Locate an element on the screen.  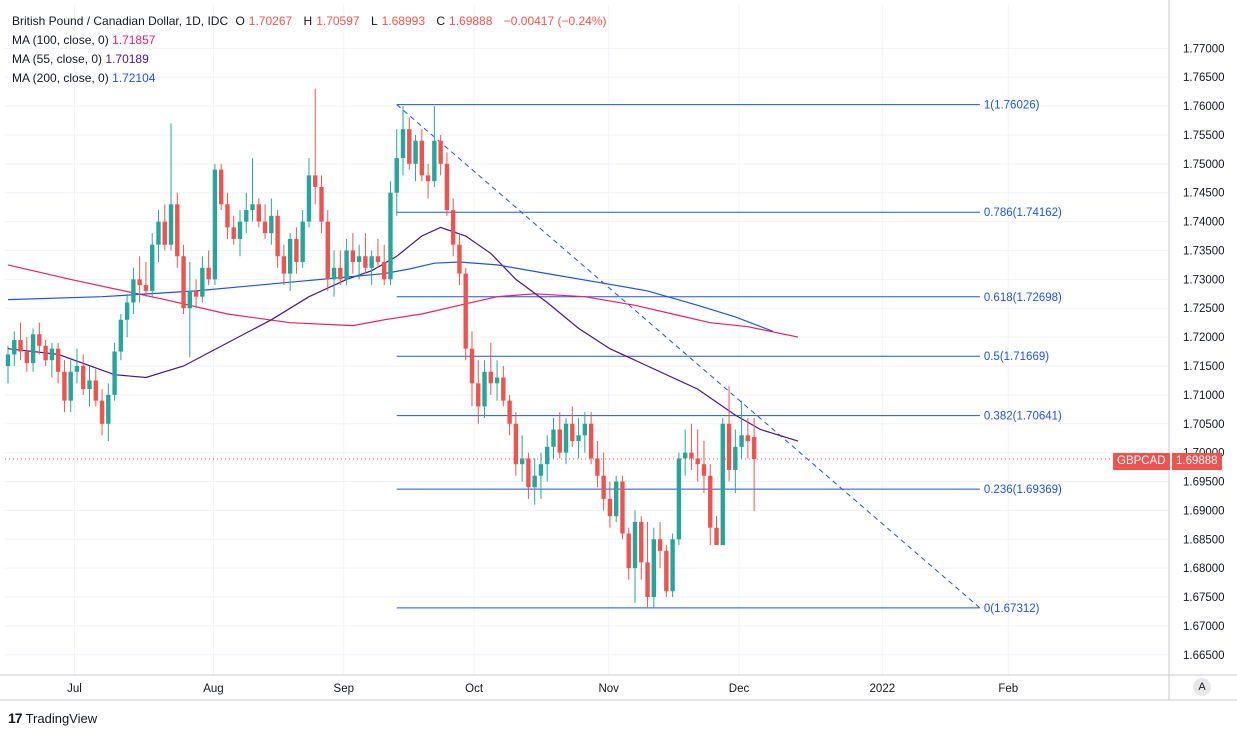
symbol-title: British Pound / Canadian Dollar, 1D, IDC is located at coordinates (120, 21).